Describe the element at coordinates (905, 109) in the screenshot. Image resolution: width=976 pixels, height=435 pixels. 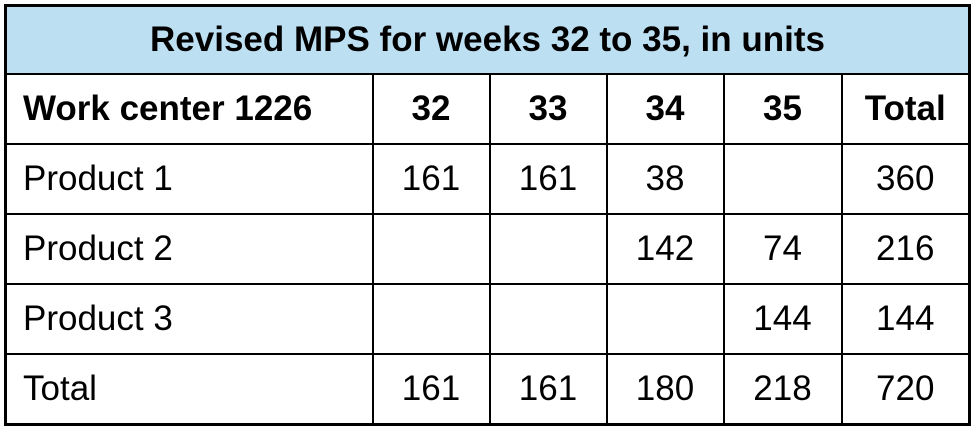
I see `header-total: Total` at that location.